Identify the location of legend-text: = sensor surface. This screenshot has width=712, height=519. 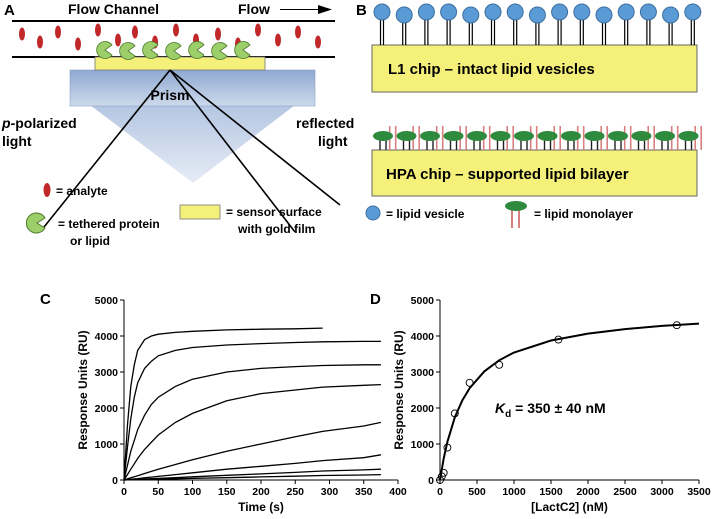
(274, 212).